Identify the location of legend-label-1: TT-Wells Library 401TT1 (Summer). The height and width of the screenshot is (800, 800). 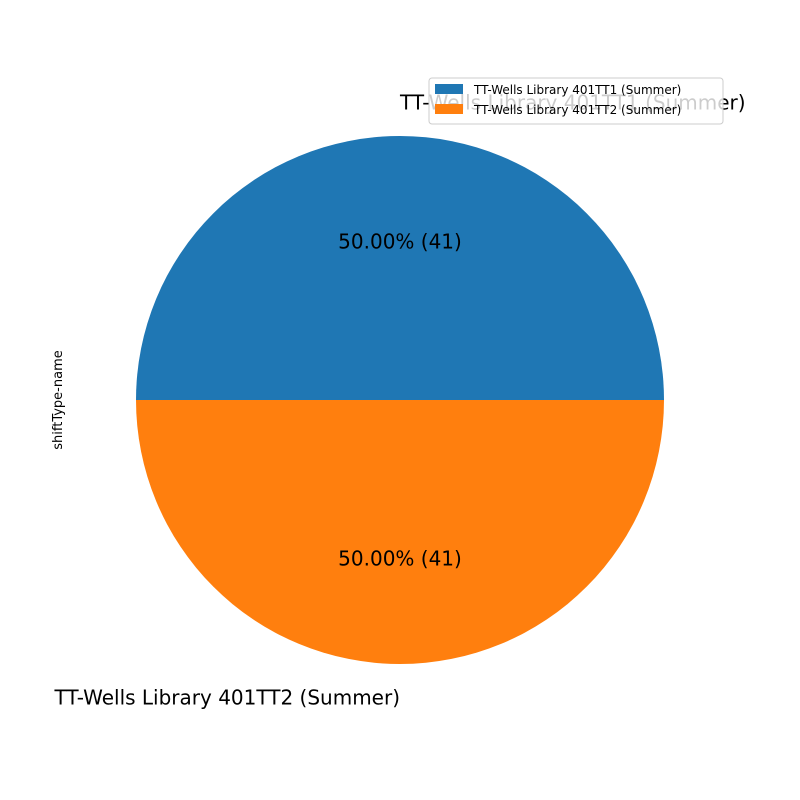
(577, 90).